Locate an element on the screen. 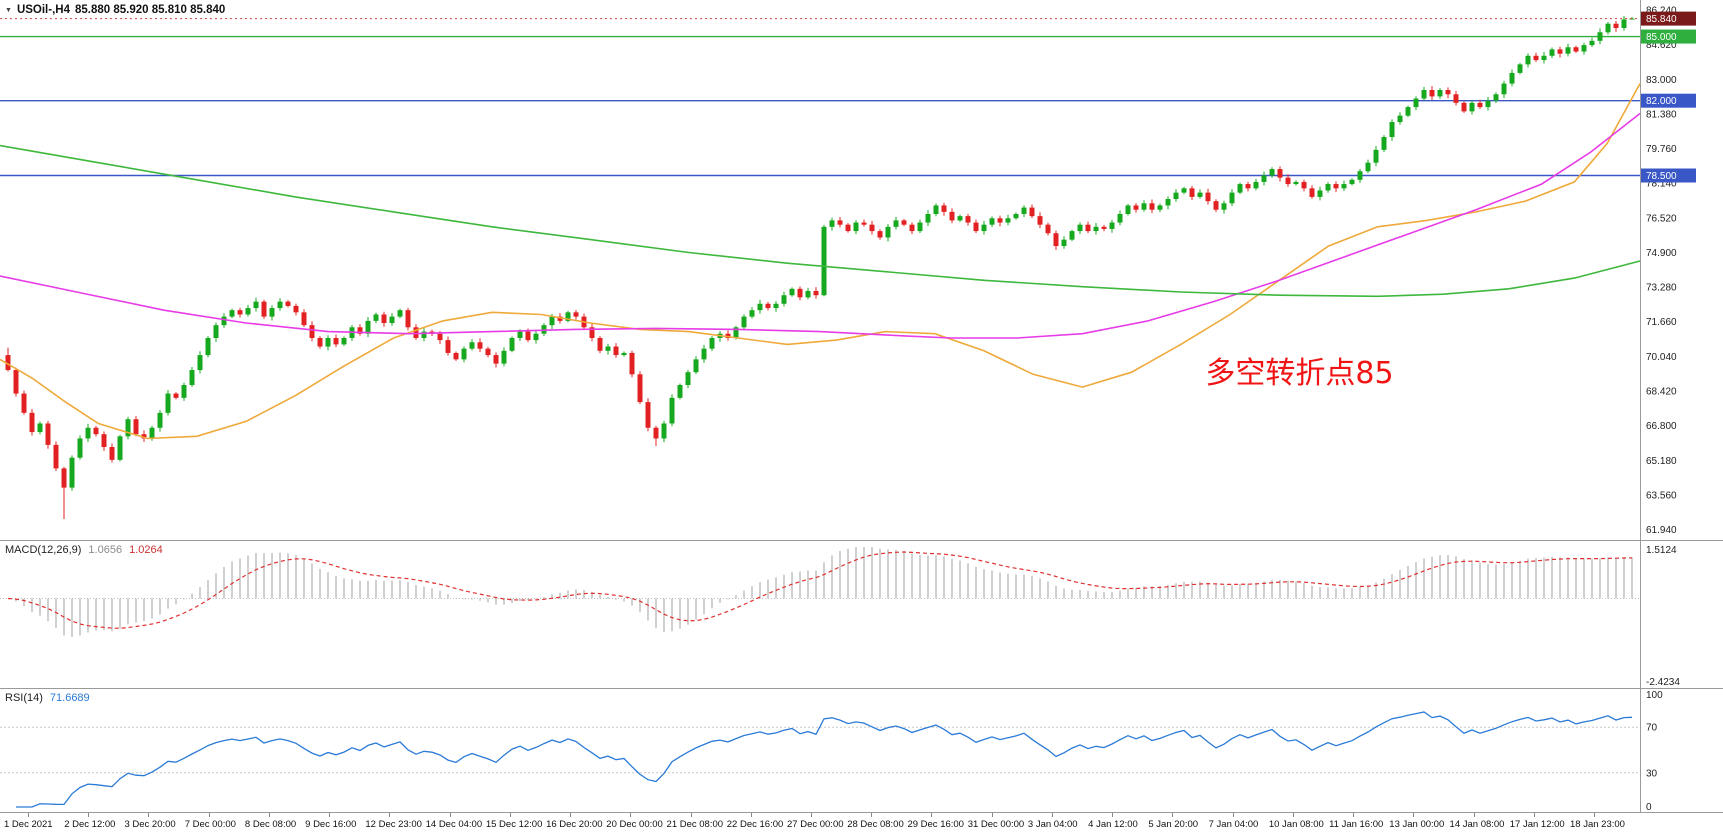 The height and width of the screenshot is (838, 1723). symbol-timeframe-label: USOil-,H4 is located at coordinates (43, 10).